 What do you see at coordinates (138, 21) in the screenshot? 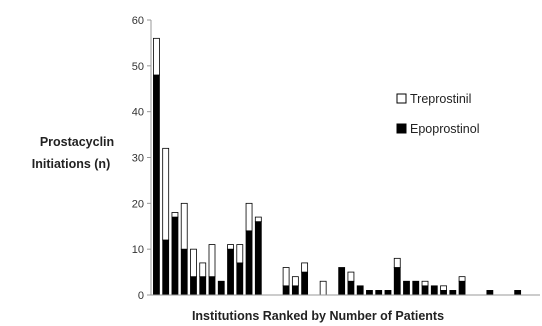
I see `y-tick-label: 60` at bounding box center [138, 21].